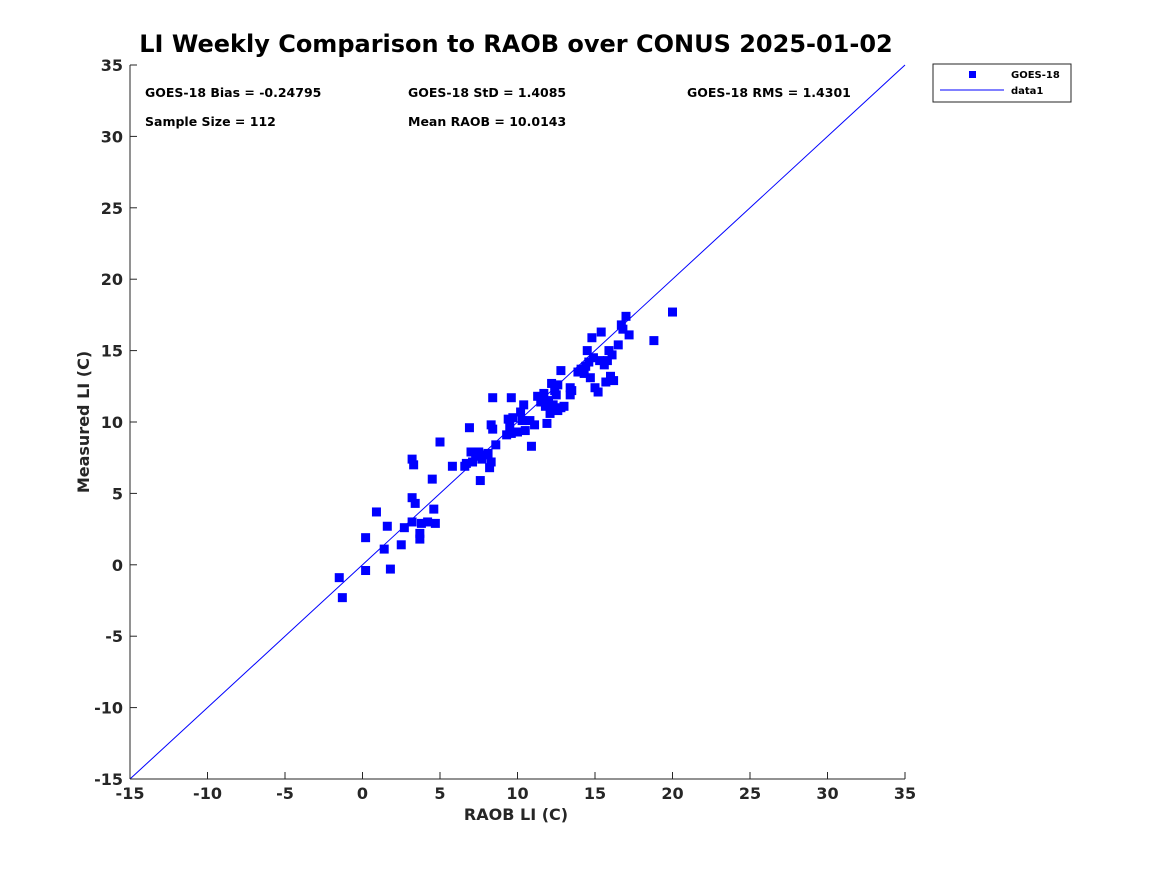 This screenshot has height=875, width=1167. What do you see at coordinates (1027, 91) in the screenshot?
I see `legend-label-data1: data1` at bounding box center [1027, 91].